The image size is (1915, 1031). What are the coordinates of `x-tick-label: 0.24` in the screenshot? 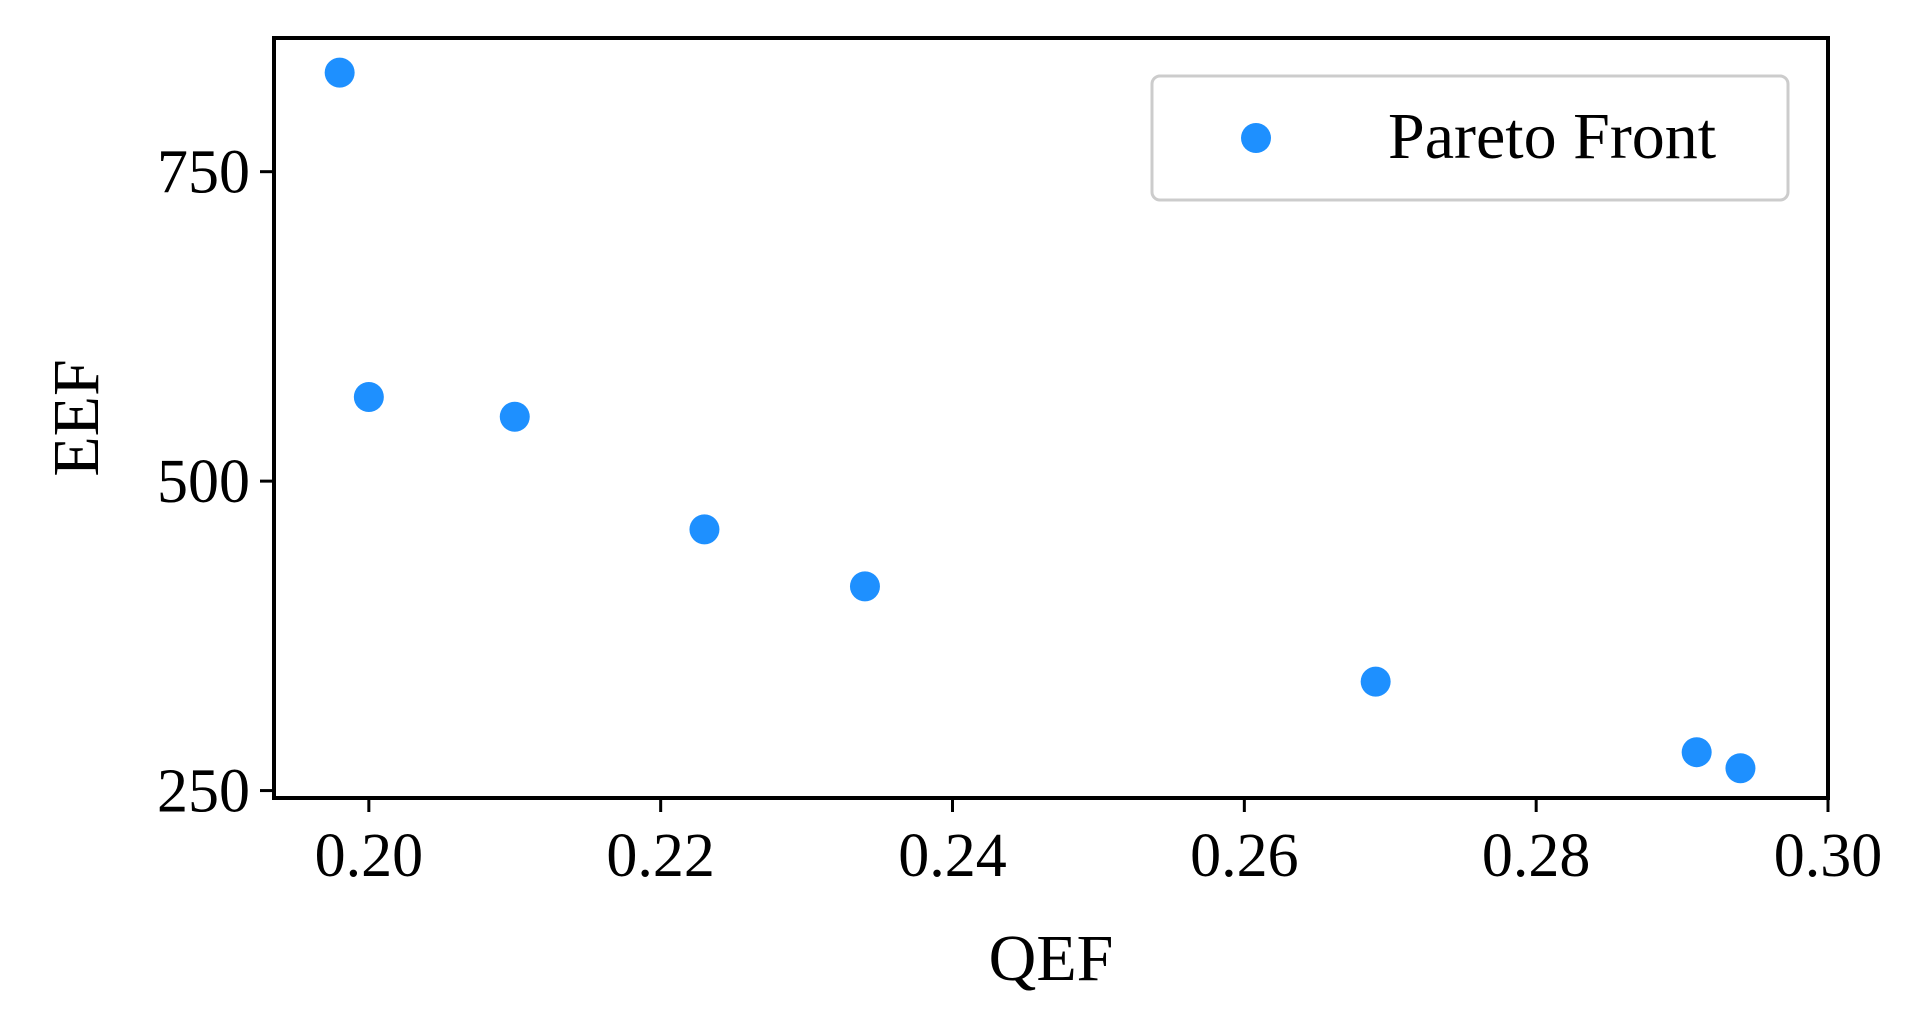 It's located at (952, 856).